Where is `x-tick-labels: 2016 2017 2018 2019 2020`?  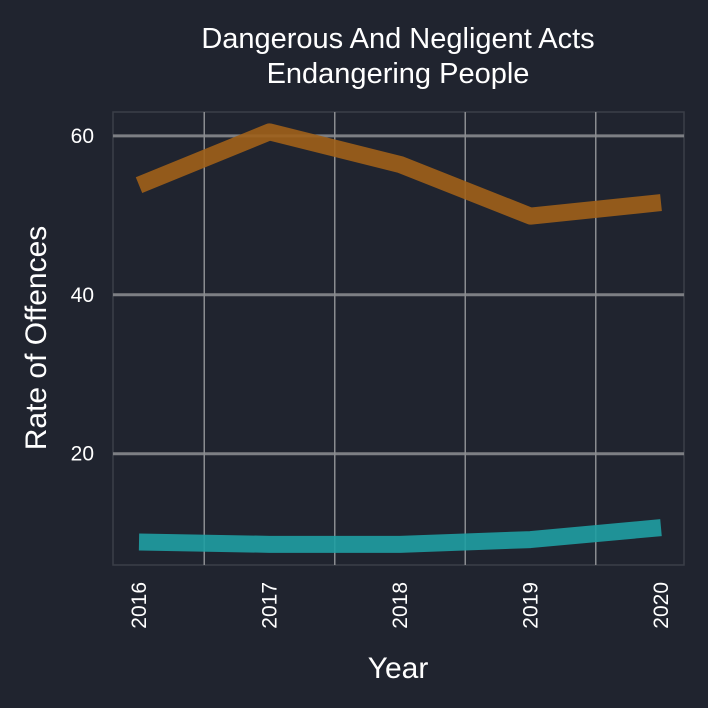 x-tick-labels: 2016 2017 2018 2019 2020 is located at coordinates (400, 605).